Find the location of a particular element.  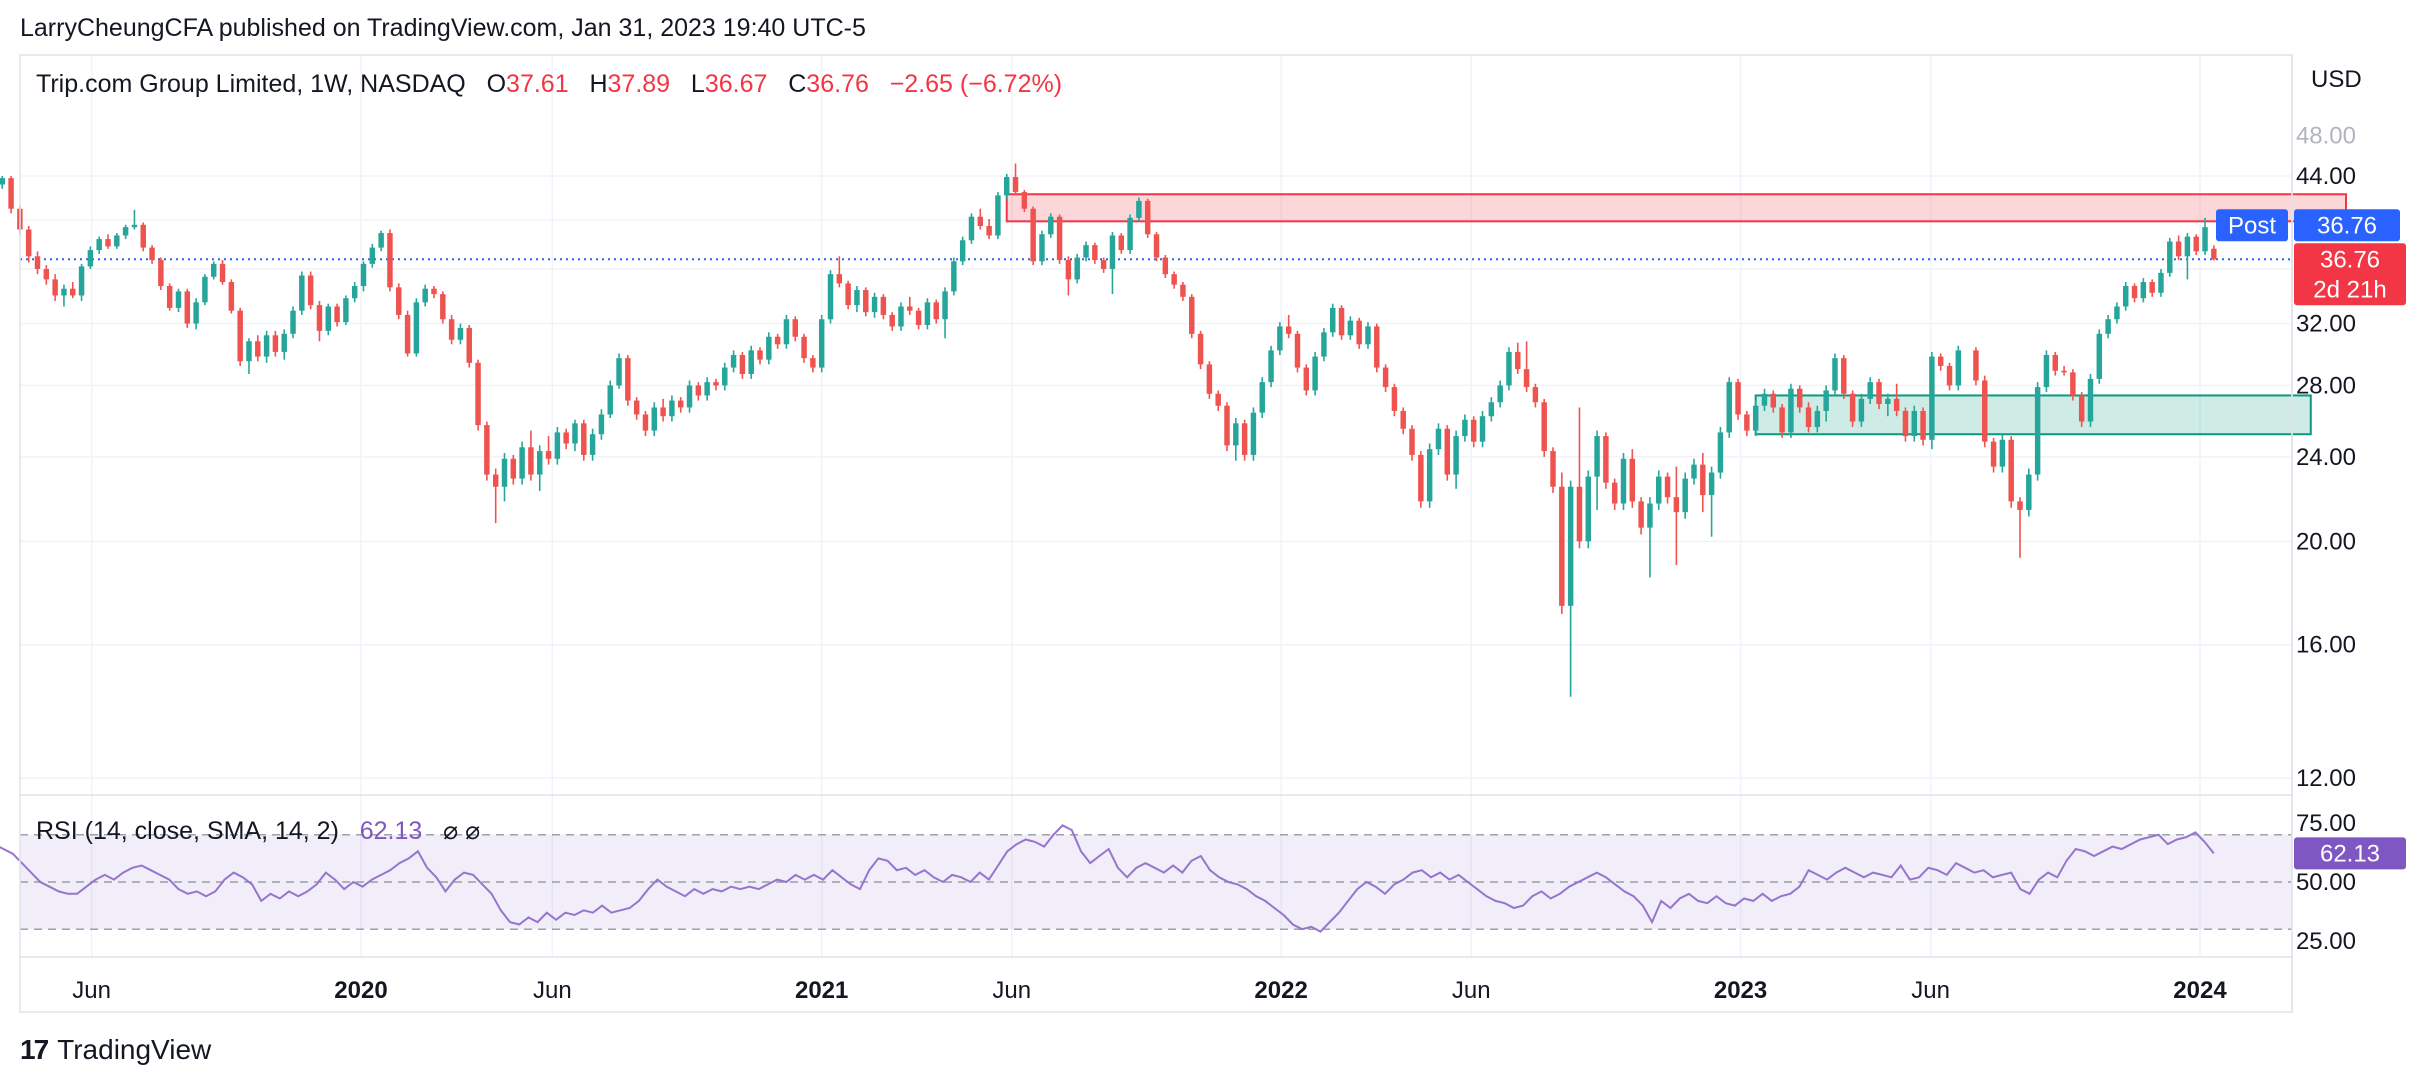

price-tick-label: 12.00 is located at coordinates (2326, 778).